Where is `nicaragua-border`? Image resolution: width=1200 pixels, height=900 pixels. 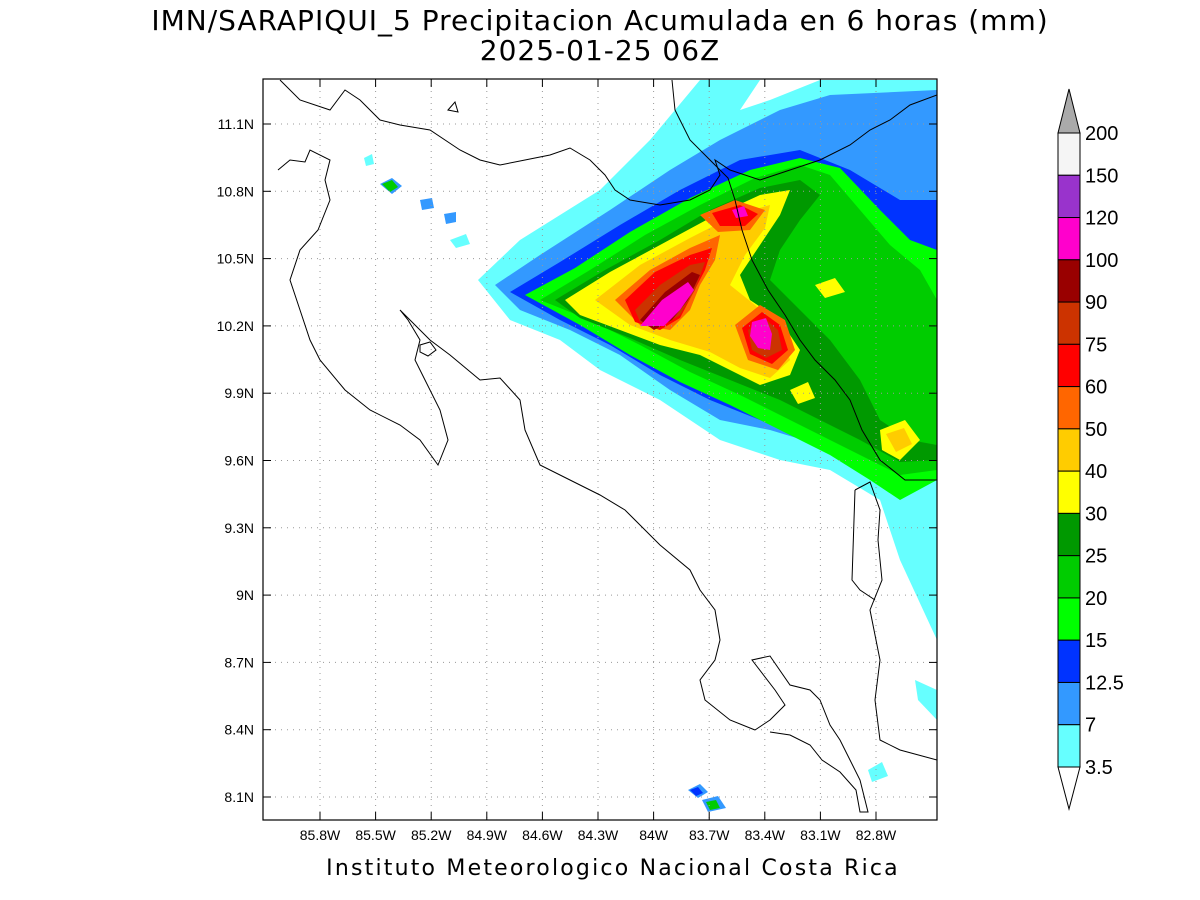
nicaragua-border is located at coordinates (804, 280).